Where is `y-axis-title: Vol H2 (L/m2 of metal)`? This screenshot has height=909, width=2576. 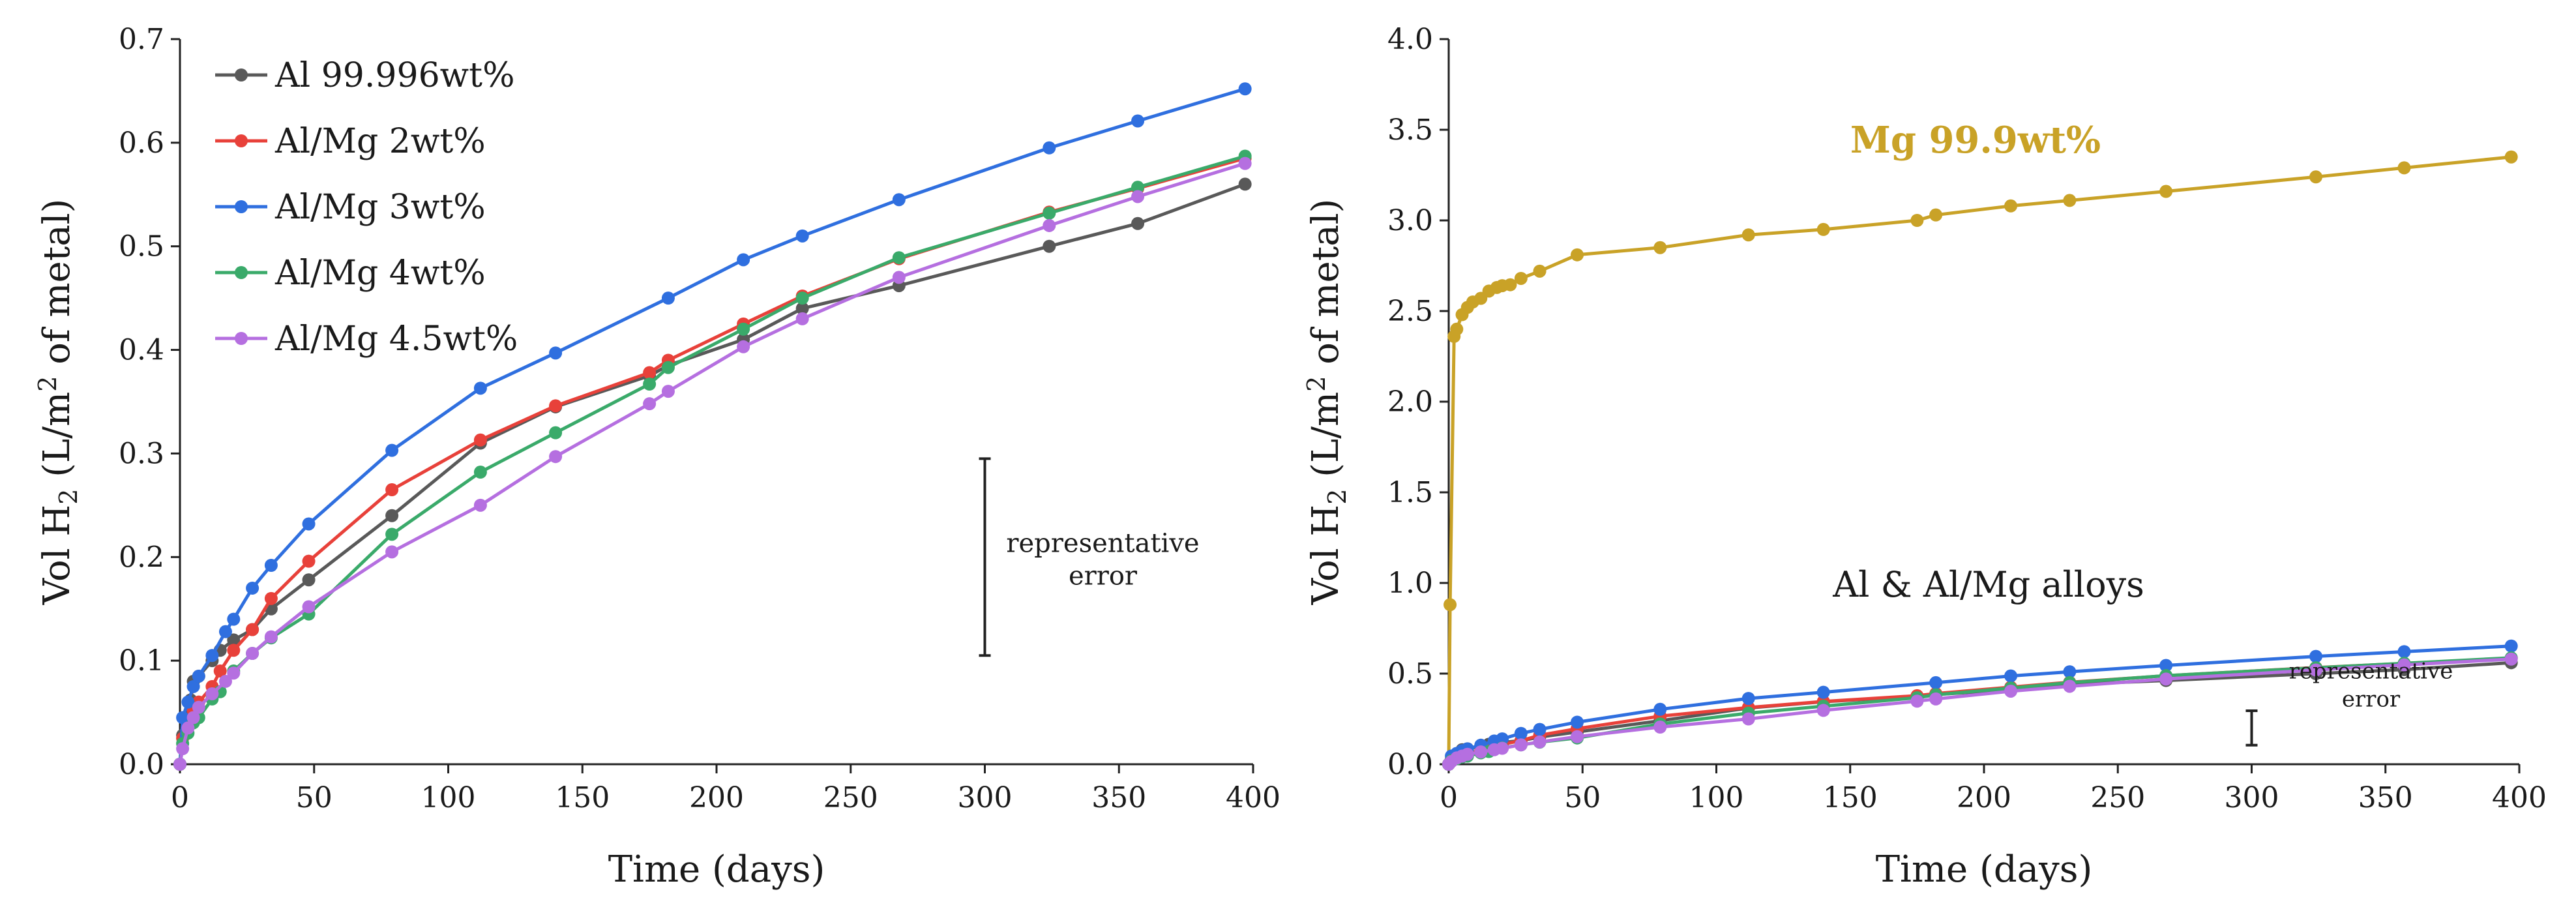 y-axis-title: Vol H2 (L/m2 of metal) is located at coordinates (58, 402).